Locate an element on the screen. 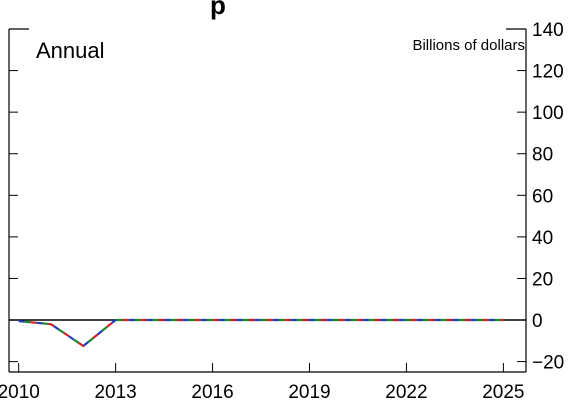 Image resolution: width=581 pixels, height=402 pixels. x-tick-label: 2025 is located at coordinates (503, 392).